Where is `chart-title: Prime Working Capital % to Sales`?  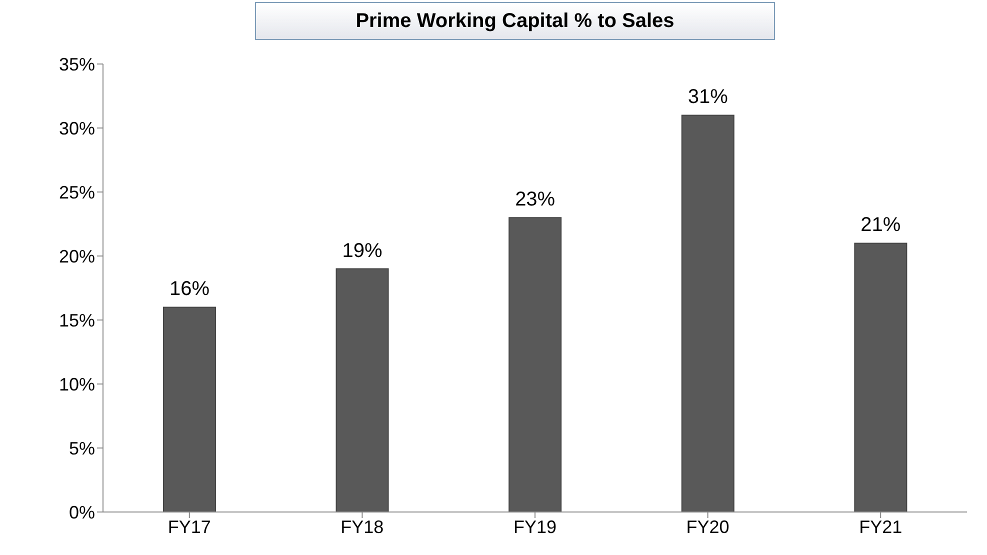
chart-title: Prime Working Capital % to Sales is located at coordinates (515, 21).